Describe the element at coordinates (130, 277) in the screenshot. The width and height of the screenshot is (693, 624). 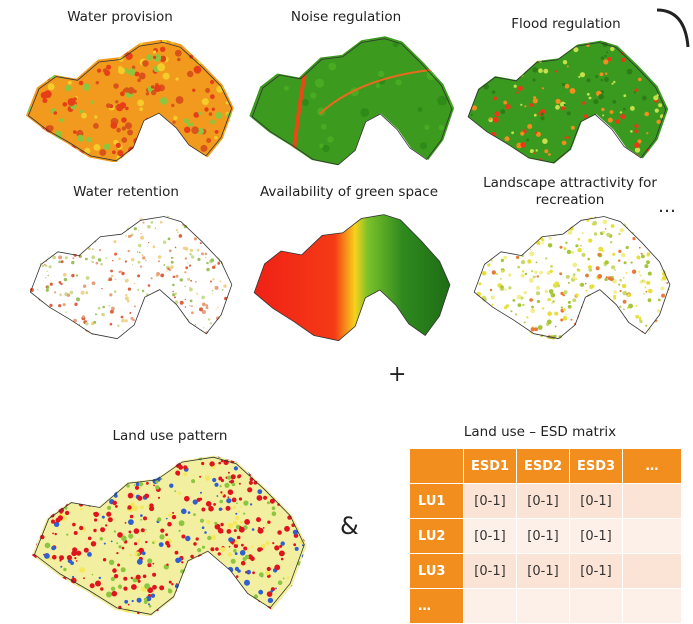
I see `map-water-retention` at that location.